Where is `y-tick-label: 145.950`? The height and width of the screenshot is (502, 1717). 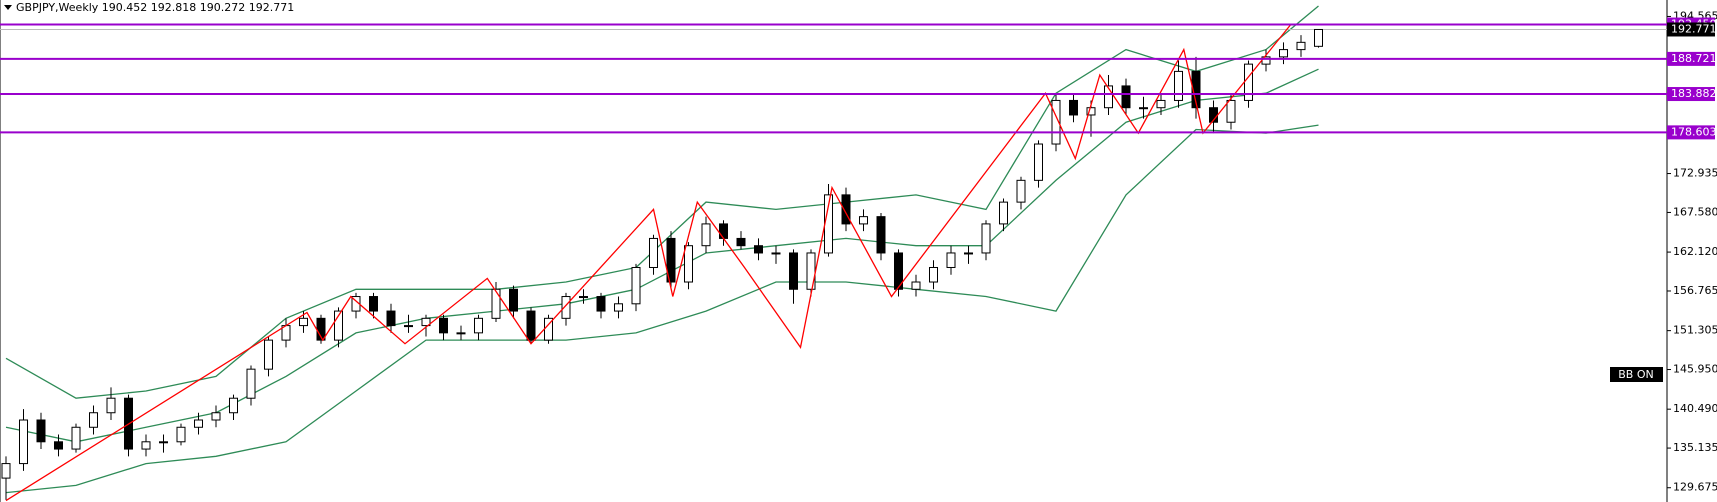
y-tick-label: 145.950 is located at coordinates (1695, 369).